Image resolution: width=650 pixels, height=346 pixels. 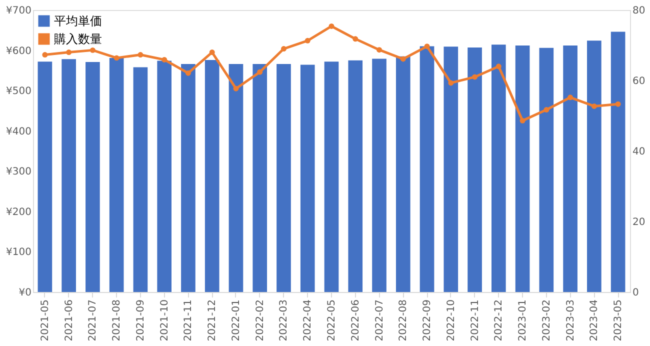 I want to click on x-tick-label: 2021-09, so click(x=140, y=321).